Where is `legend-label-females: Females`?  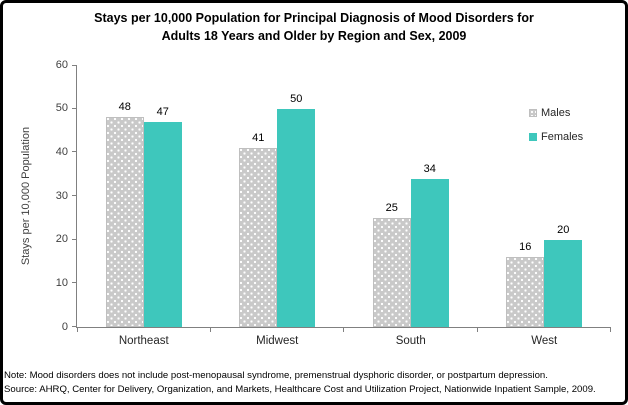 legend-label-females: Females is located at coordinates (562, 137).